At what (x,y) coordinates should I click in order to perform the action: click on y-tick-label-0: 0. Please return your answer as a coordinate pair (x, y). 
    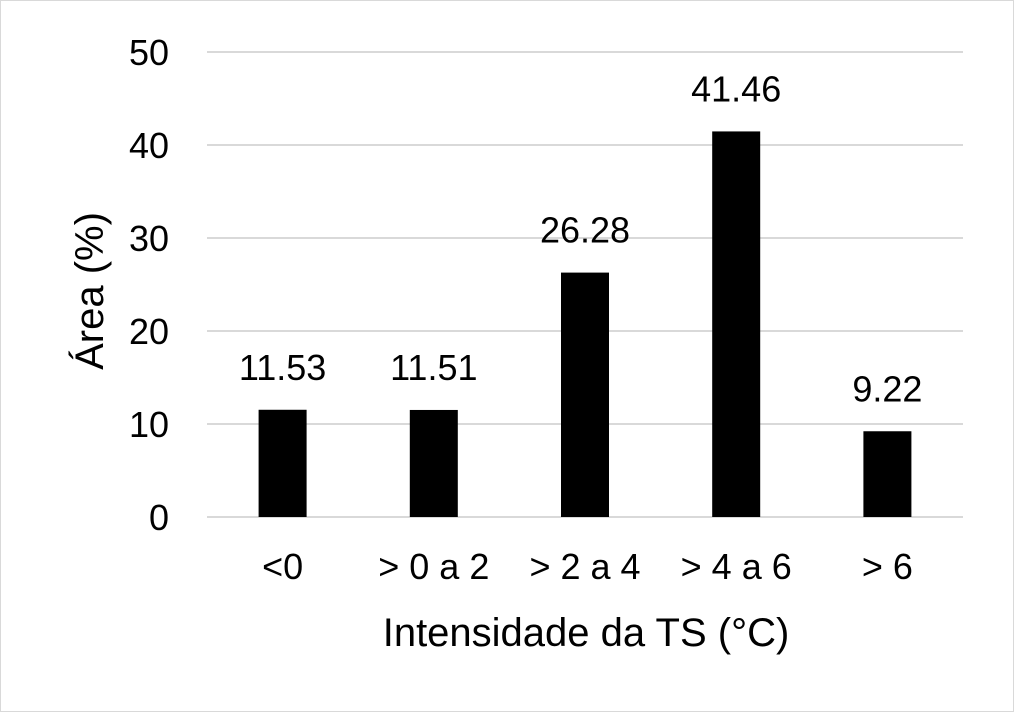
    Looking at the image, I should click on (159, 517).